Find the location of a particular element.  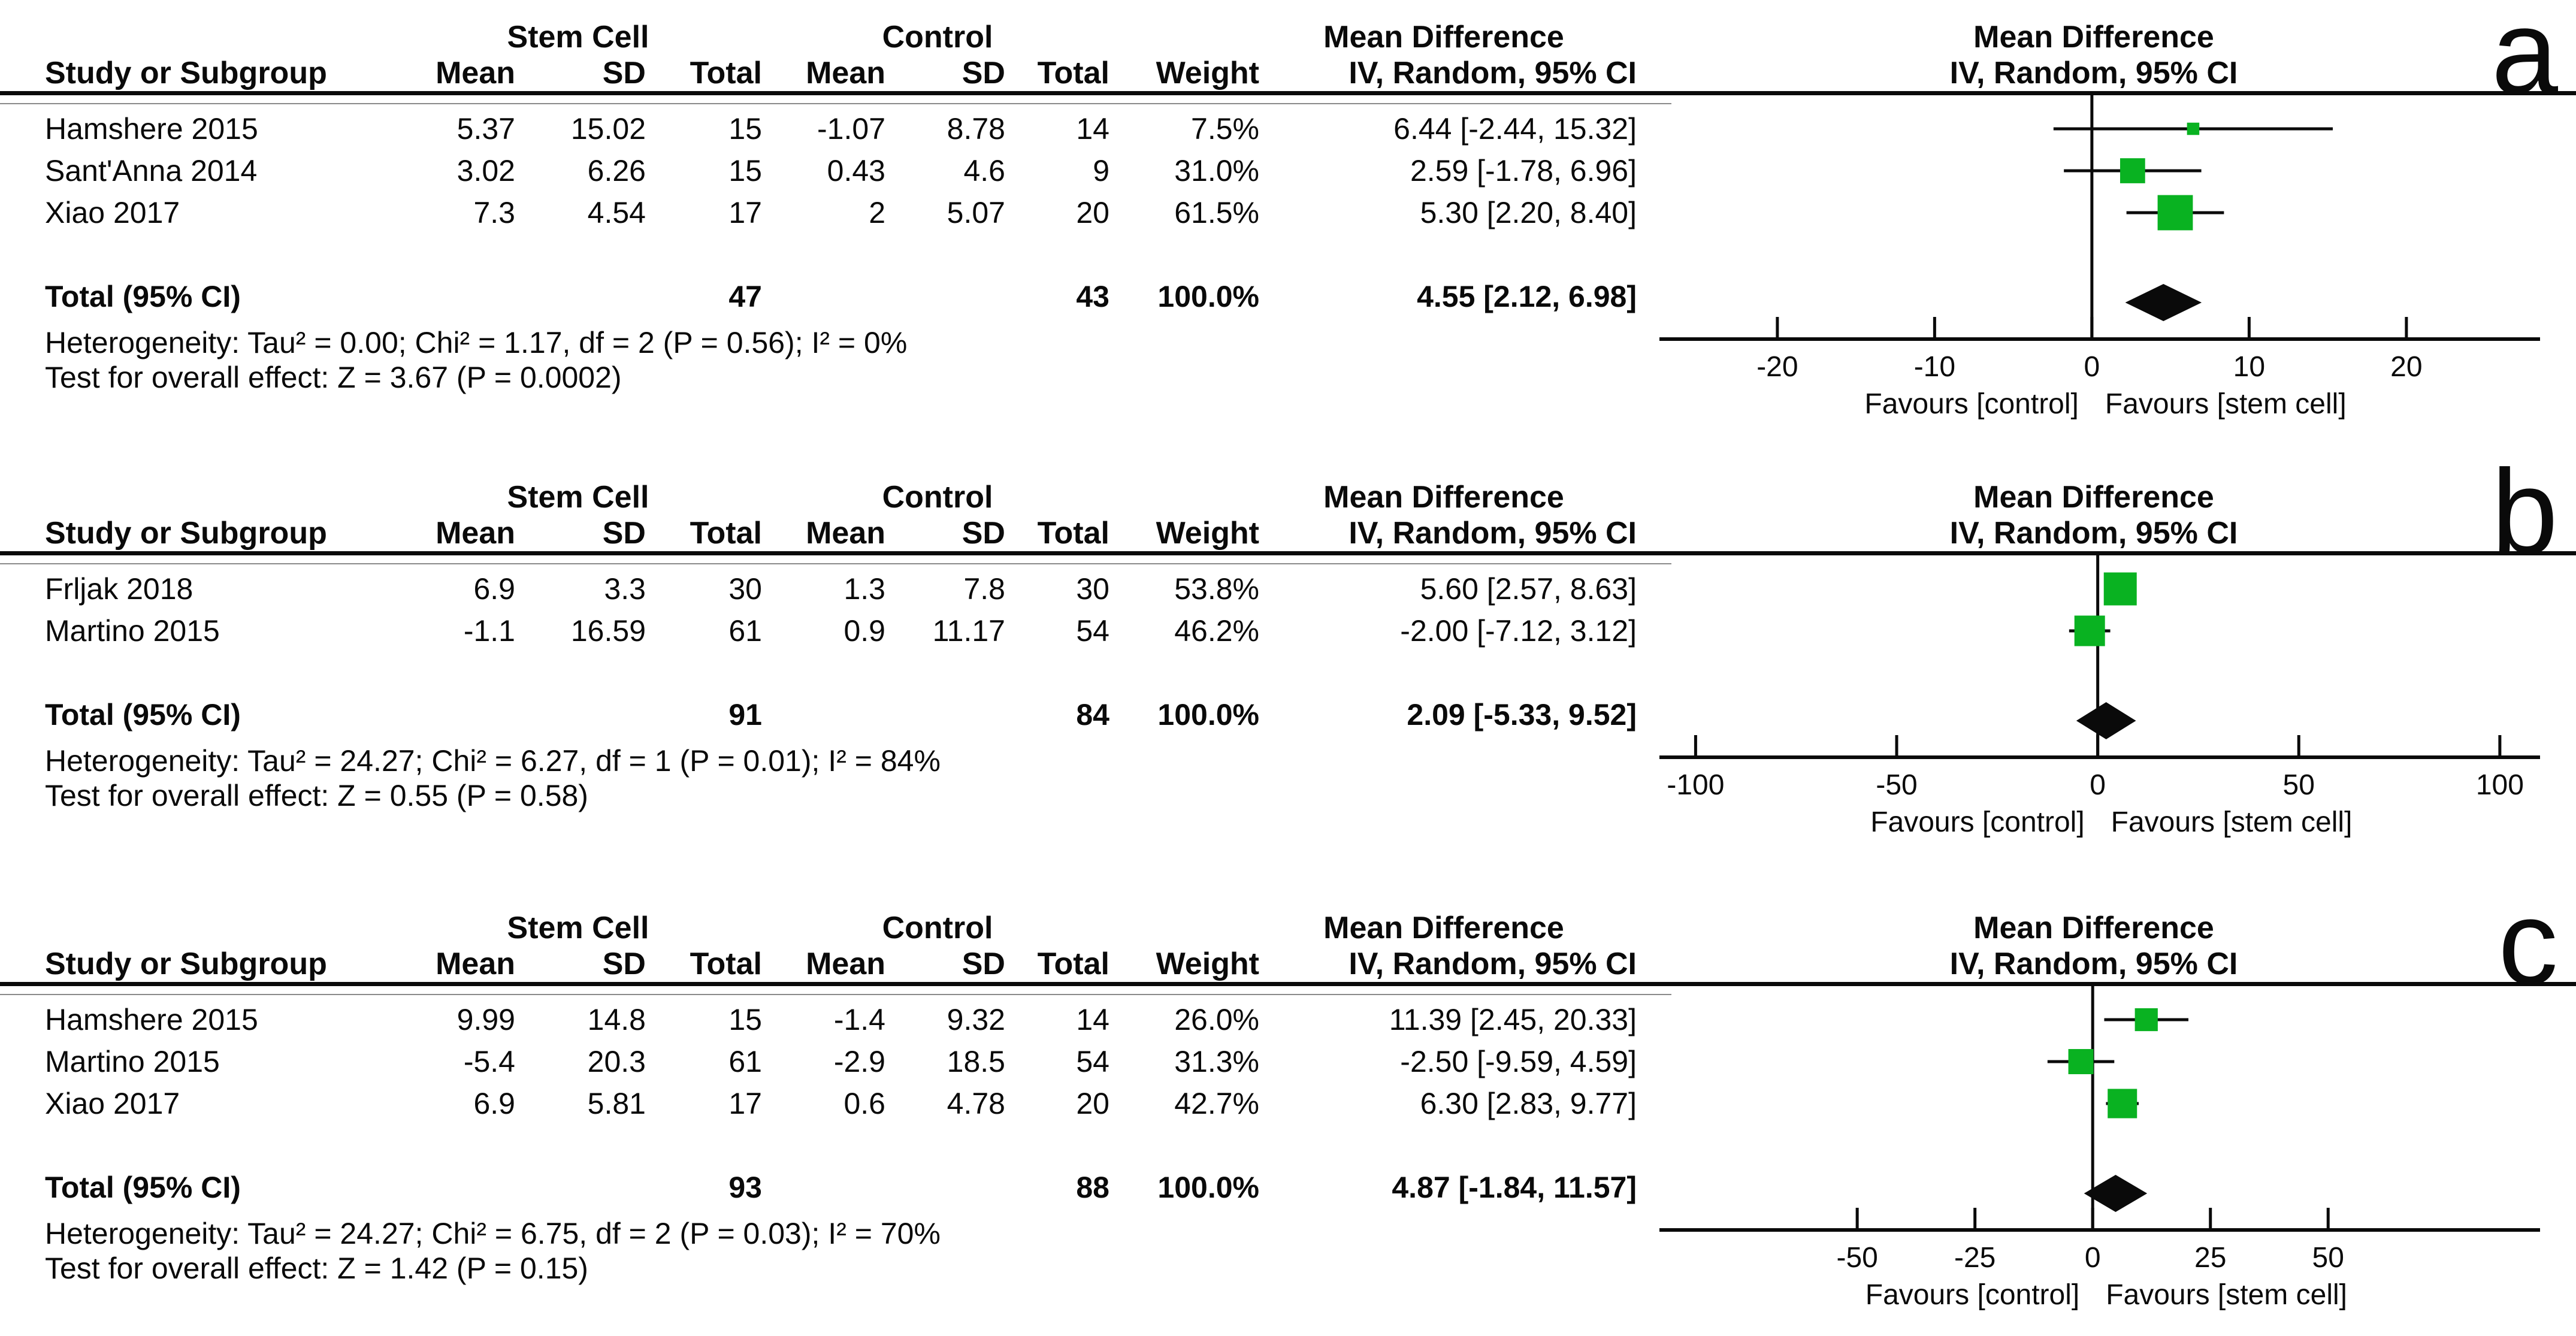

axis-tick-label: 20 is located at coordinates (2406, 367).